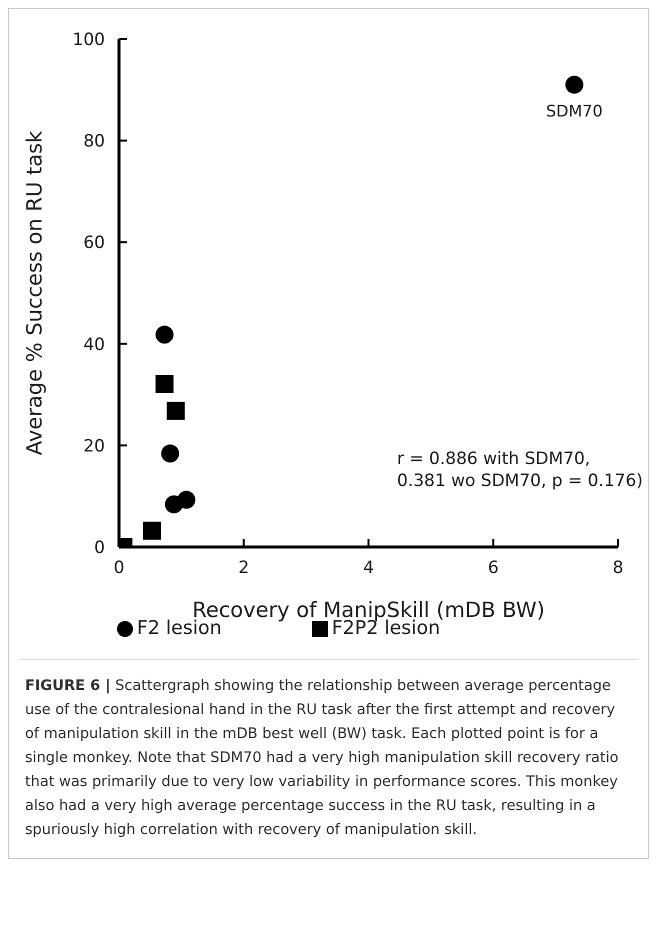 This screenshot has width=657, height=928. What do you see at coordinates (179, 628) in the screenshot?
I see `legend-label: F2 lesion` at bounding box center [179, 628].